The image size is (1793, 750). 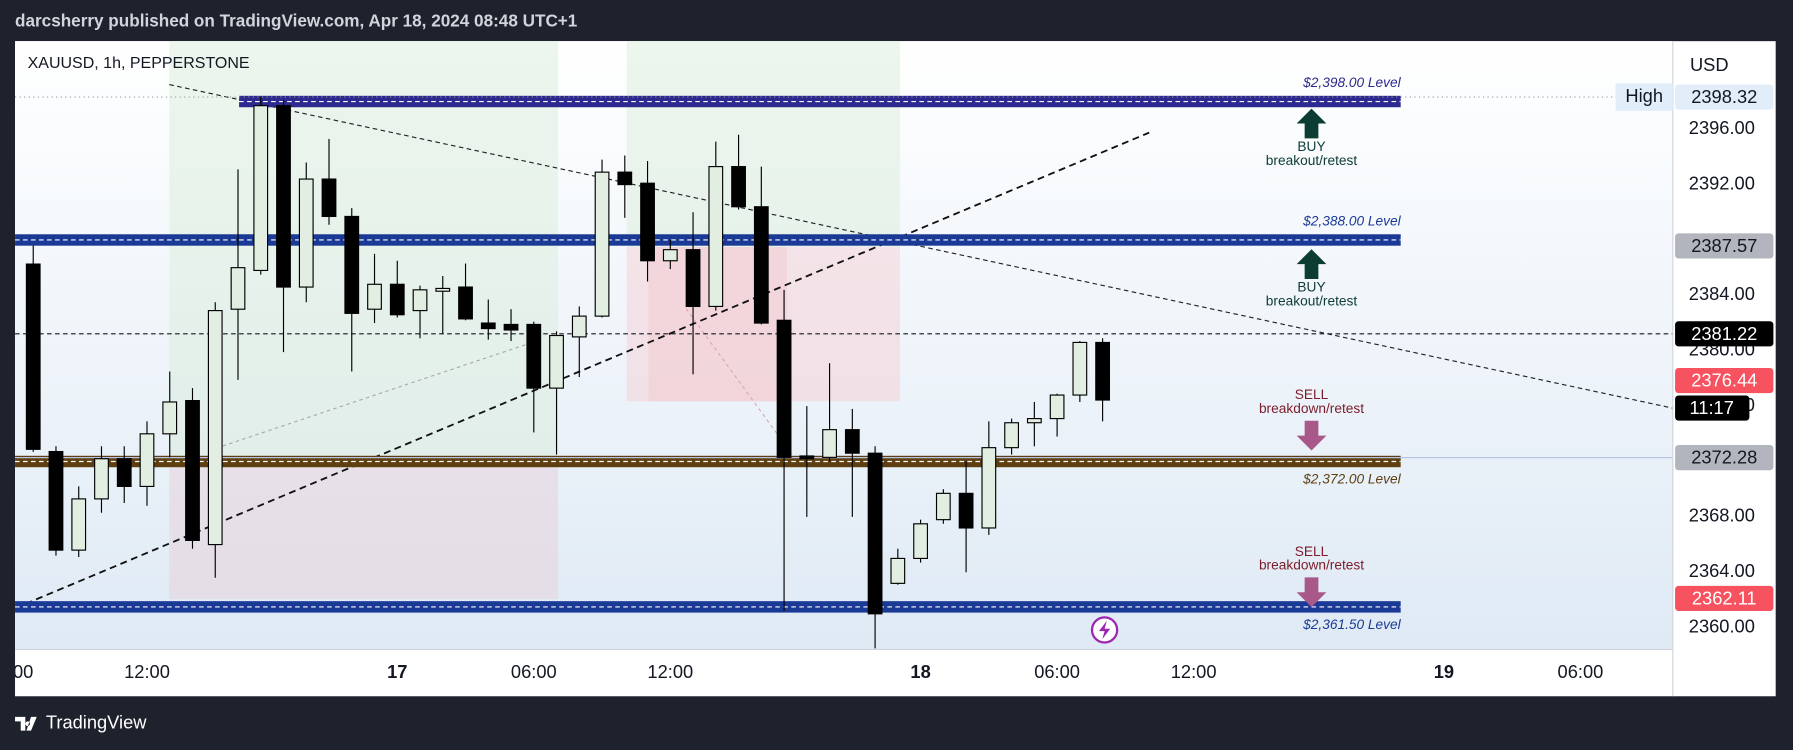 I want to click on badge-tag-label: High, so click(x=1644, y=95).